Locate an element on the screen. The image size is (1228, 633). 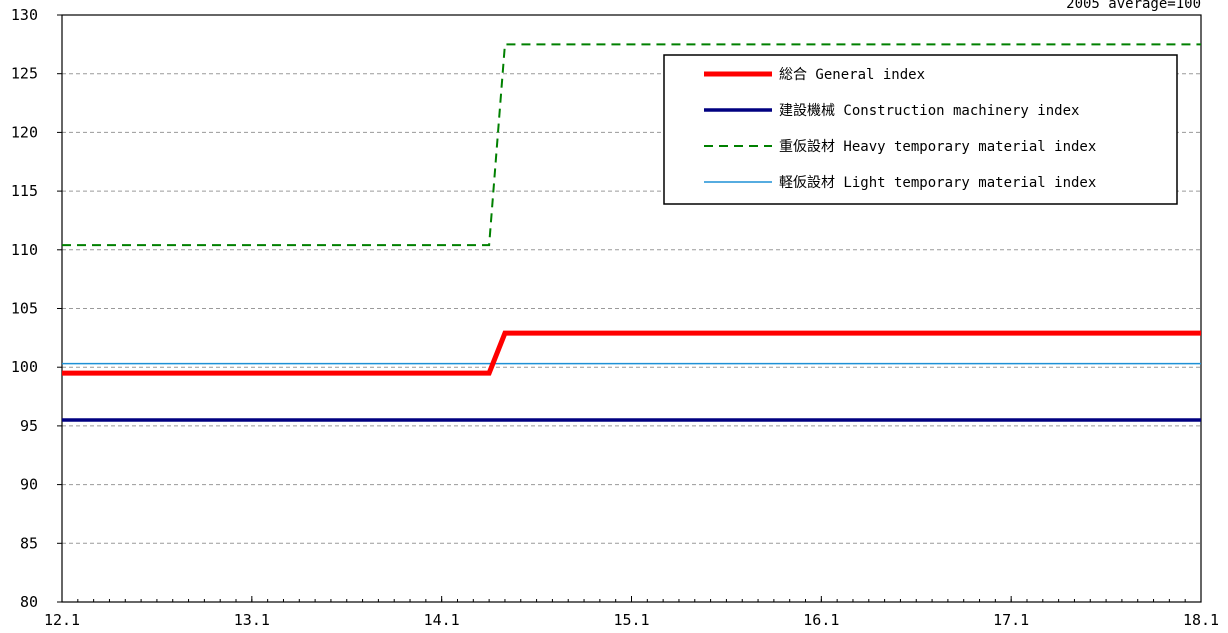
x-tick-label: 12.1 is located at coordinates (62, 620).